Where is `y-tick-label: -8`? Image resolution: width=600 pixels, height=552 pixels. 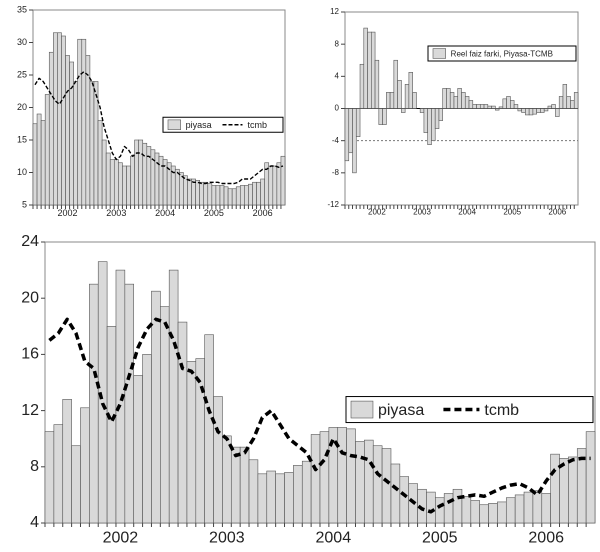
y-tick-label: -8 is located at coordinates (336, 172).